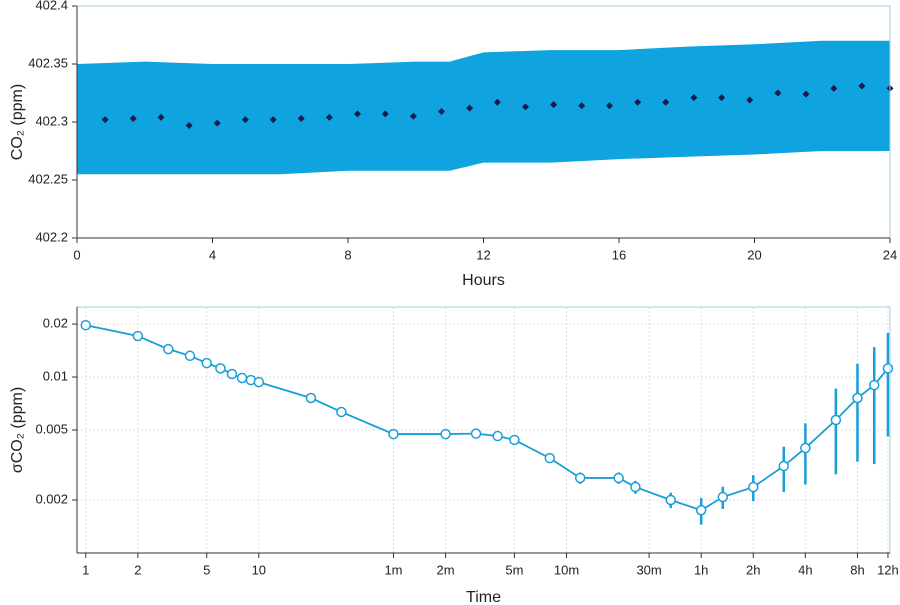  What do you see at coordinates (137, 569) in the screenshot?
I see `x-tick-label: 2` at bounding box center [137, 569].